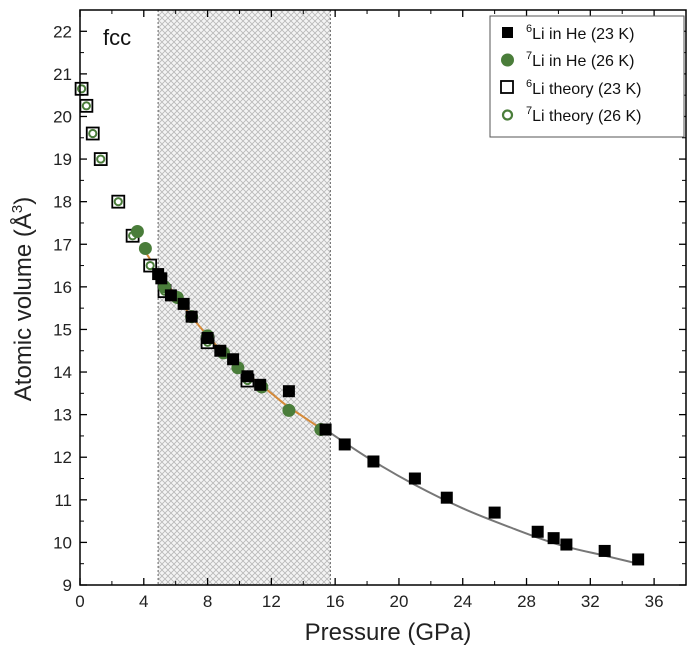 Image resolution: width=700 pixels, height=649 pixels. Describe the element at coordinates (507, 87) in the screenshot. I see `legend-marker-open-square` at that location.